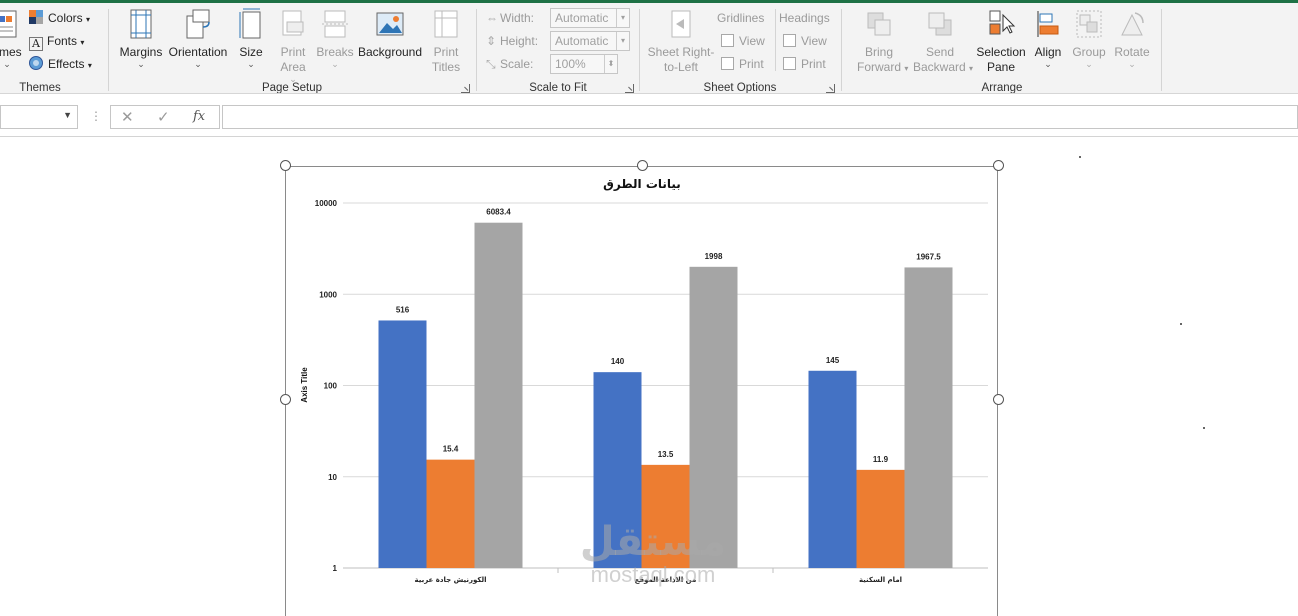 The height and width of the screenshot is (616, 1298). What do you see at coordinates (293, 45) in the screenshot?
I see `print-area-button: Print Area ⌄` at bounding box center [293, 45].